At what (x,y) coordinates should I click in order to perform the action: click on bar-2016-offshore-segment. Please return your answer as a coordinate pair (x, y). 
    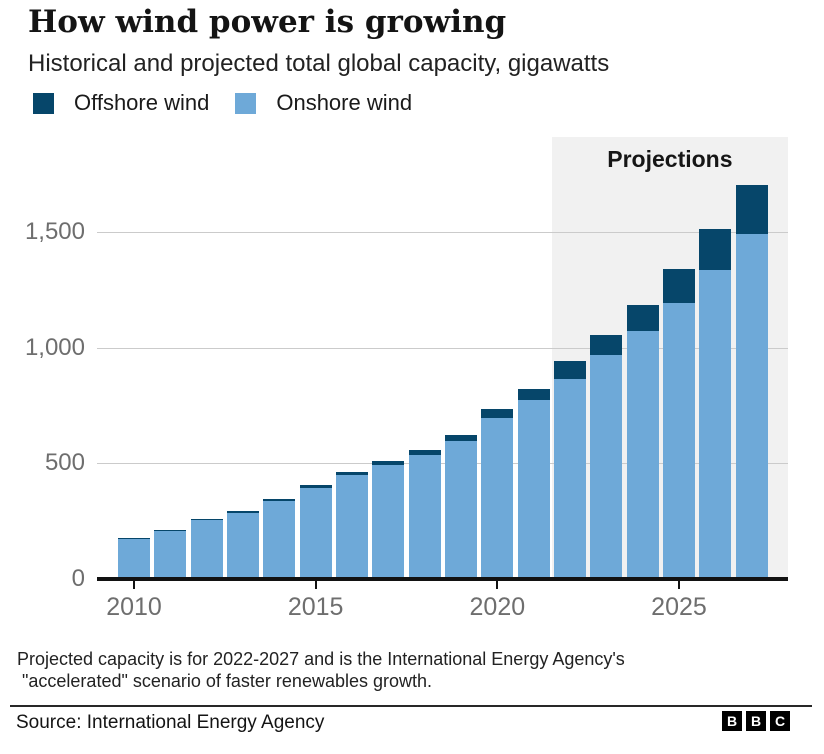
    Looking at the image, I should click on (351, 473).